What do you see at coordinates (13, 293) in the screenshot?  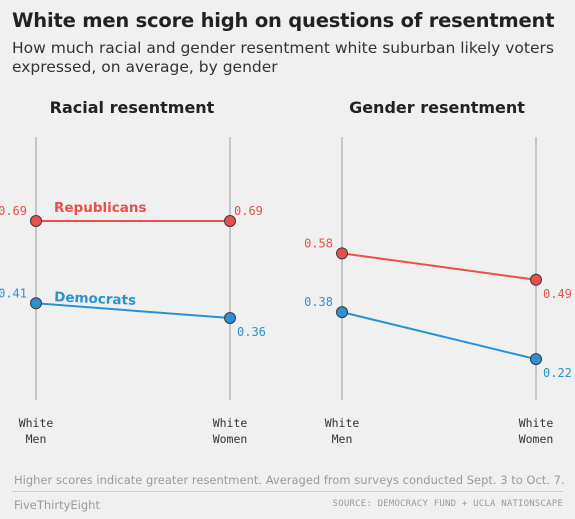 I see `data-label: 0.41` at bounding box center [13, 293].